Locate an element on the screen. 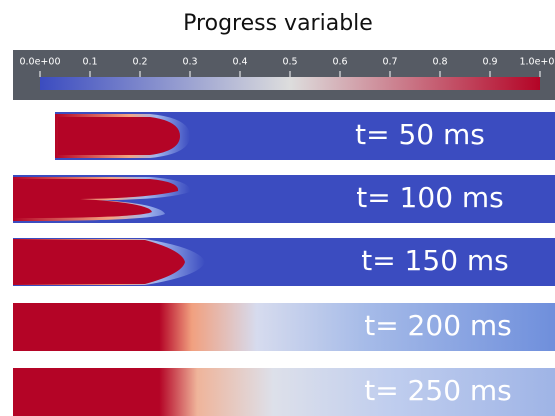 The width and height of the screenshot is (555, 416). tick-label: 0.5 is located at coordinates (289, 62).